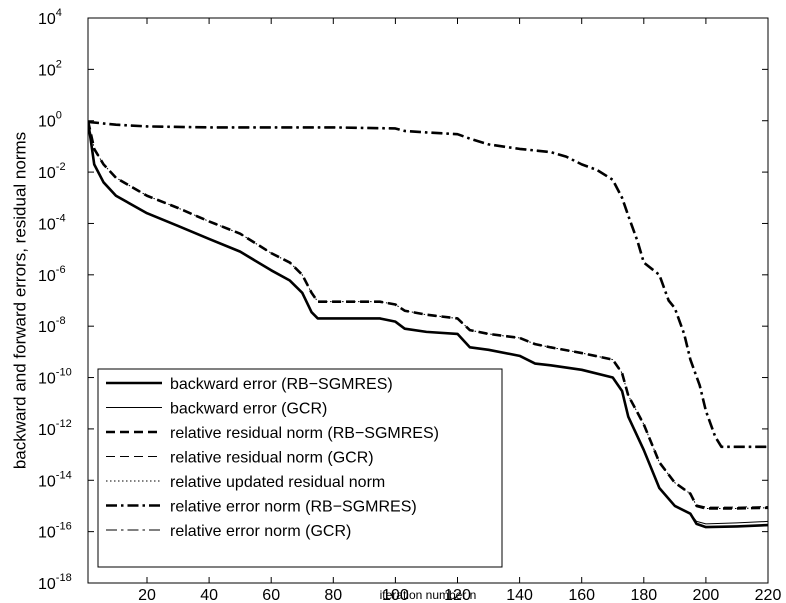 The width and height of the screenshot is (786, 603). What do you see at coordinates (277, 482) in the screenshot?
I see `legend-label-5: relative updated residual norm` at bounding box center [277, 482].